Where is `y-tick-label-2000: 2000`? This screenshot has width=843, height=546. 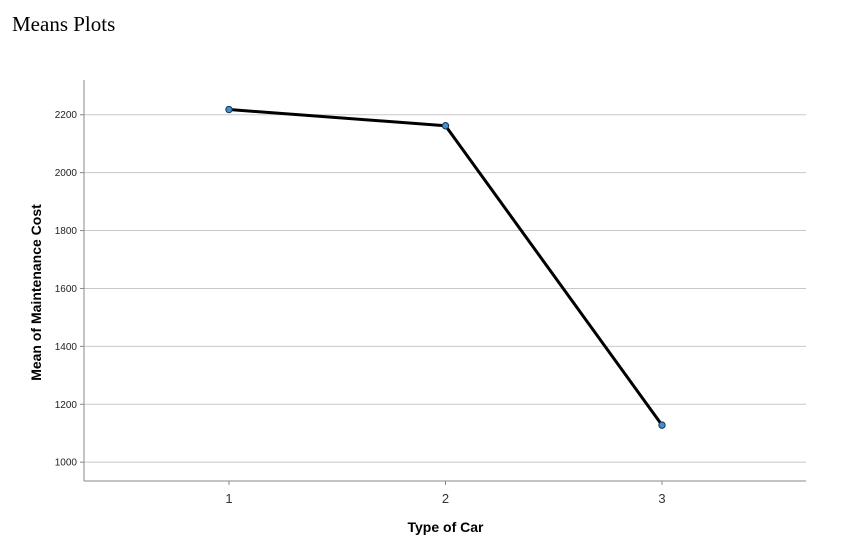
y-tick-label-2000: 2000 is located at coordinates (66, 173).